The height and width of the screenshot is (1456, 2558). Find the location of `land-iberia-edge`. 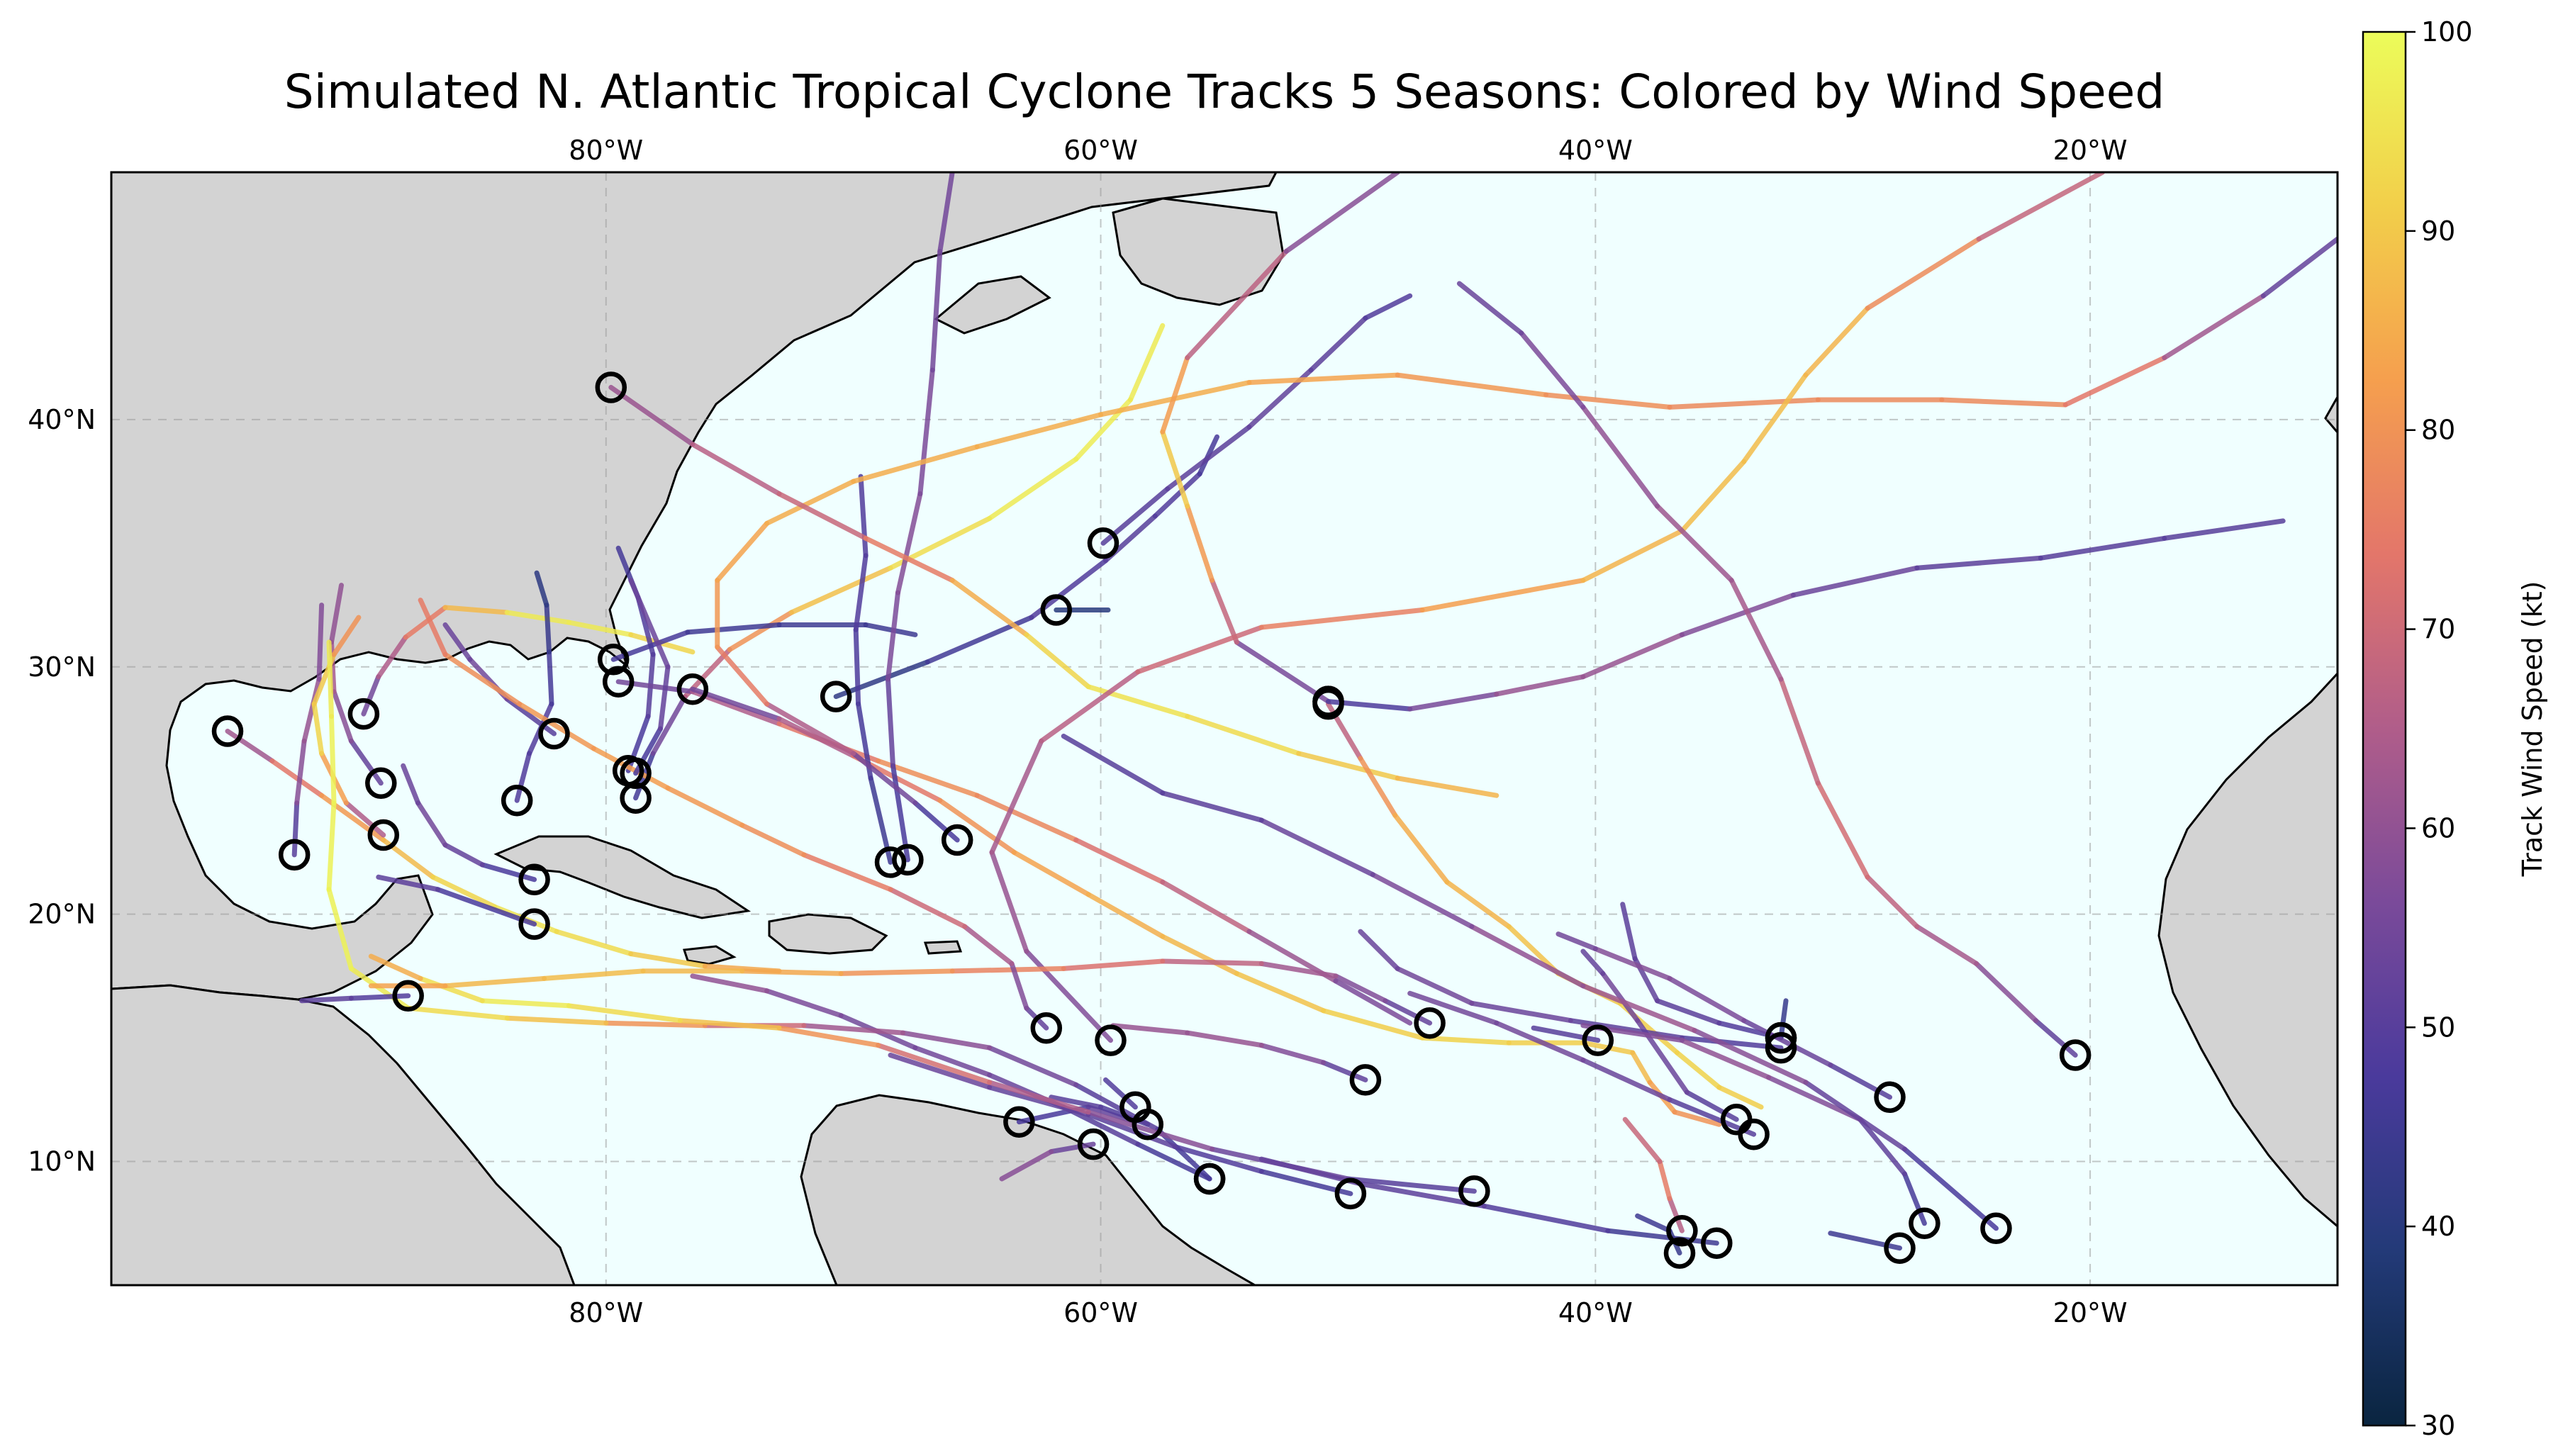

land-iberia-edge is located at coordinates (2331, 414).